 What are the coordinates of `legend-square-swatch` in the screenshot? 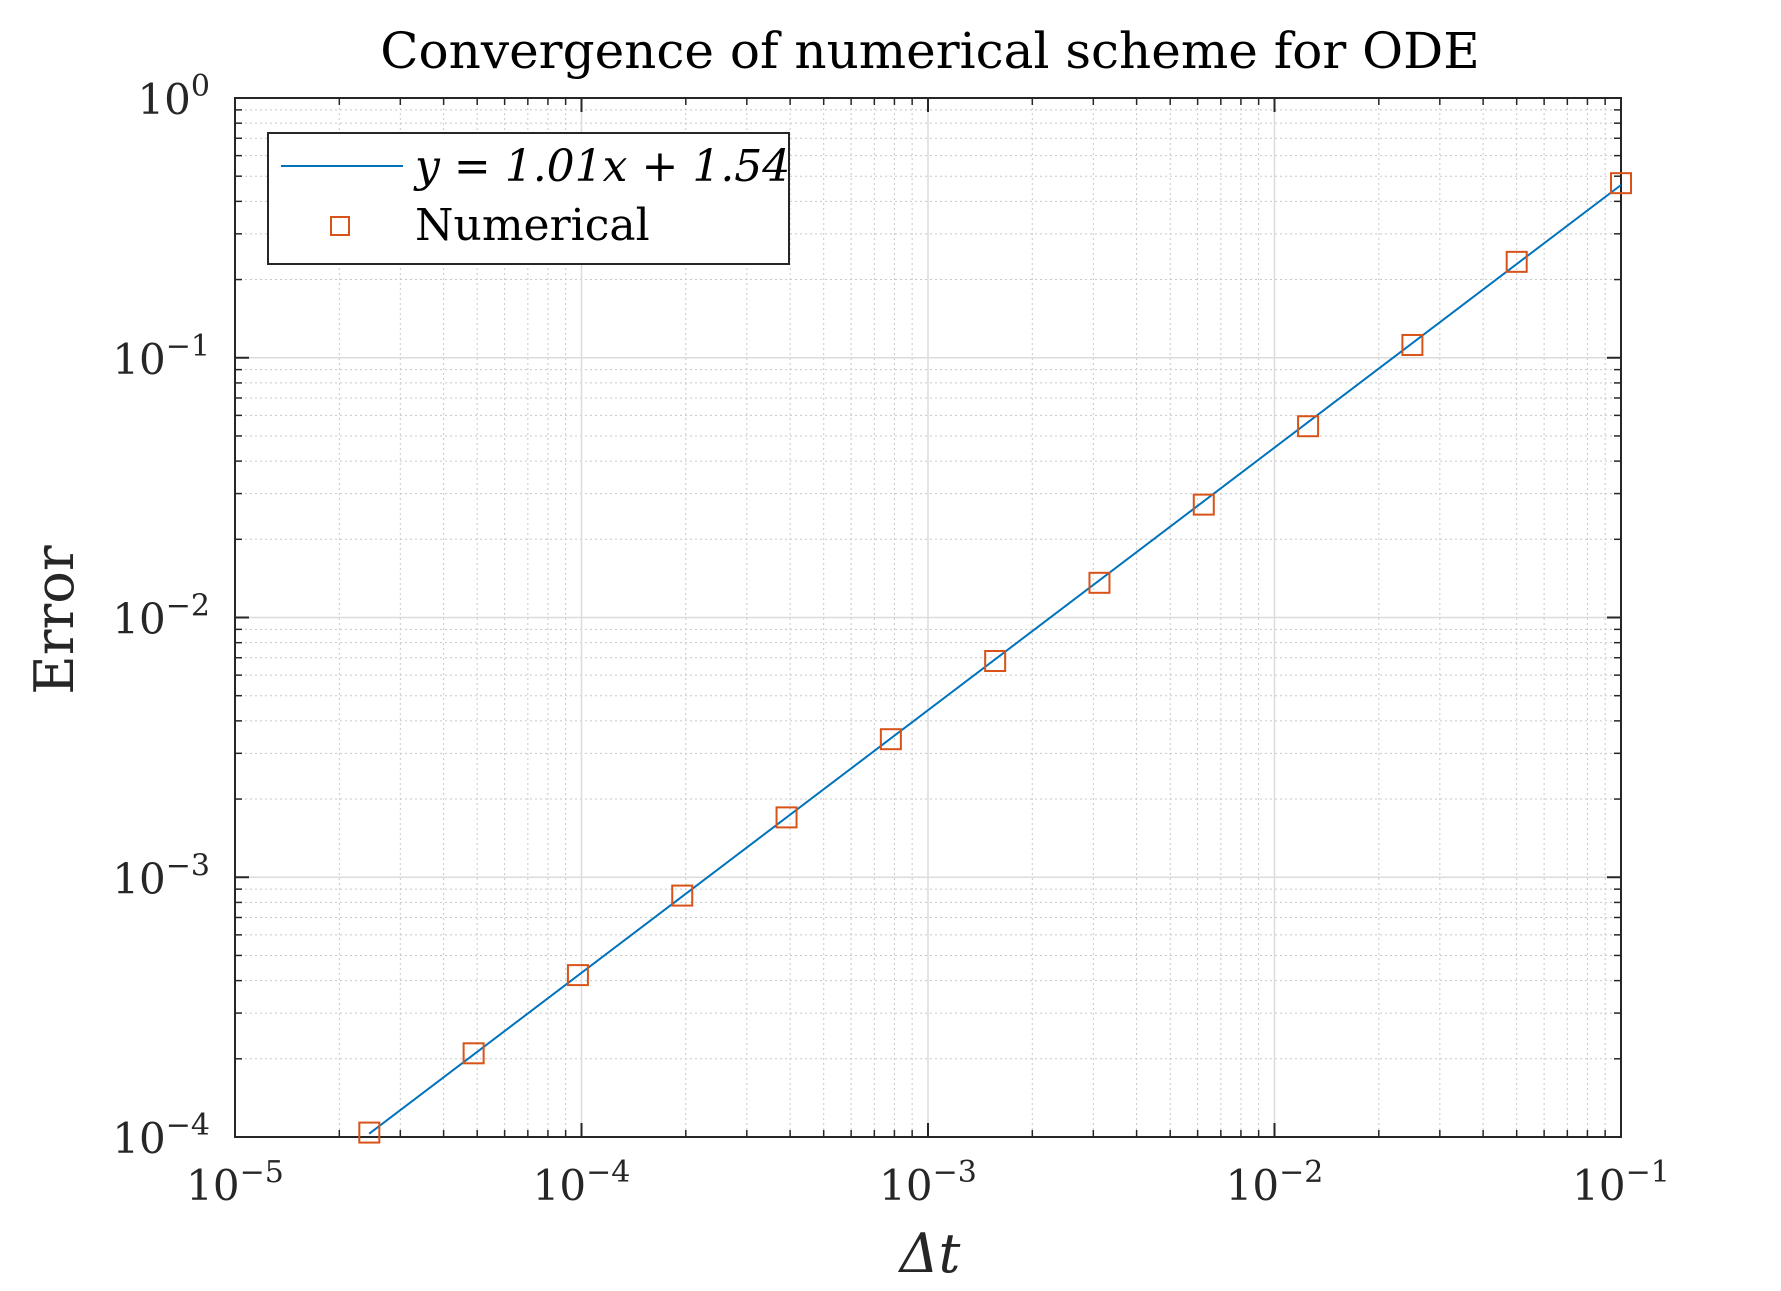 It's located at (340, 226).